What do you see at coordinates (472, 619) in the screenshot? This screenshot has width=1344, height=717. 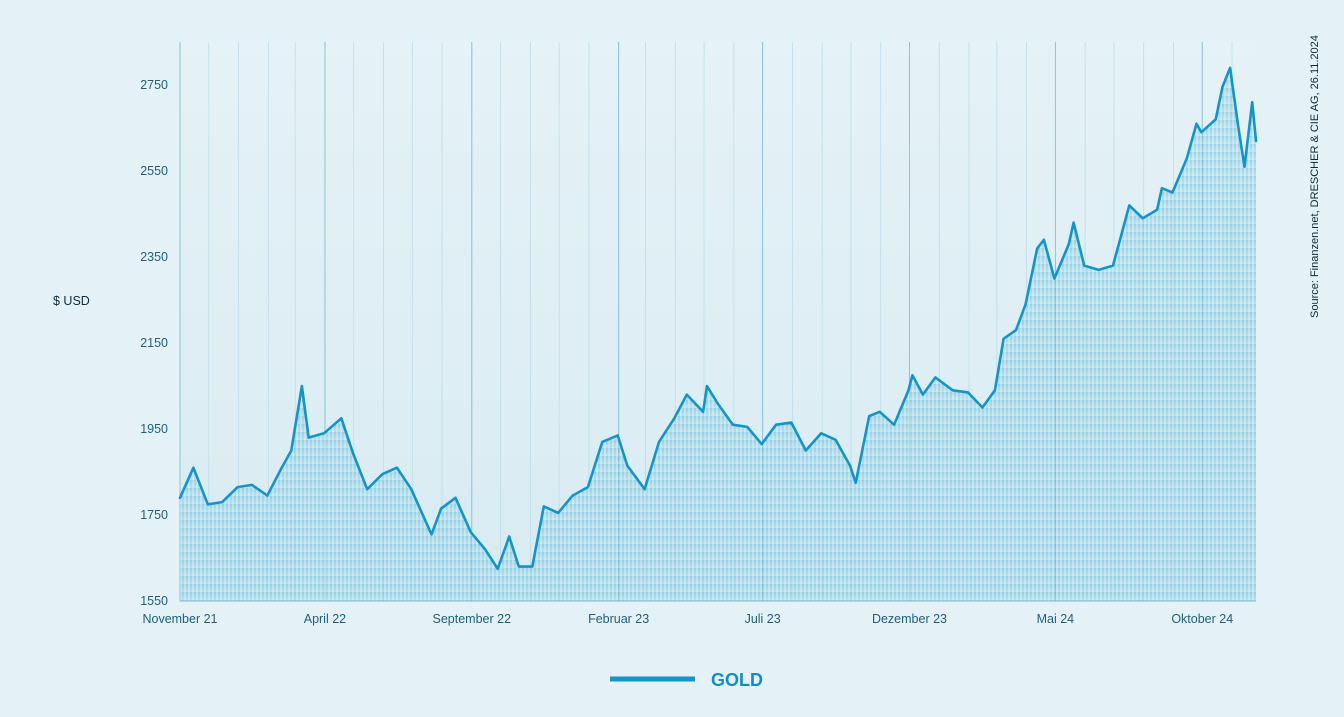 I see `x-tick-label: September 22` at bounding box center [472, 619].